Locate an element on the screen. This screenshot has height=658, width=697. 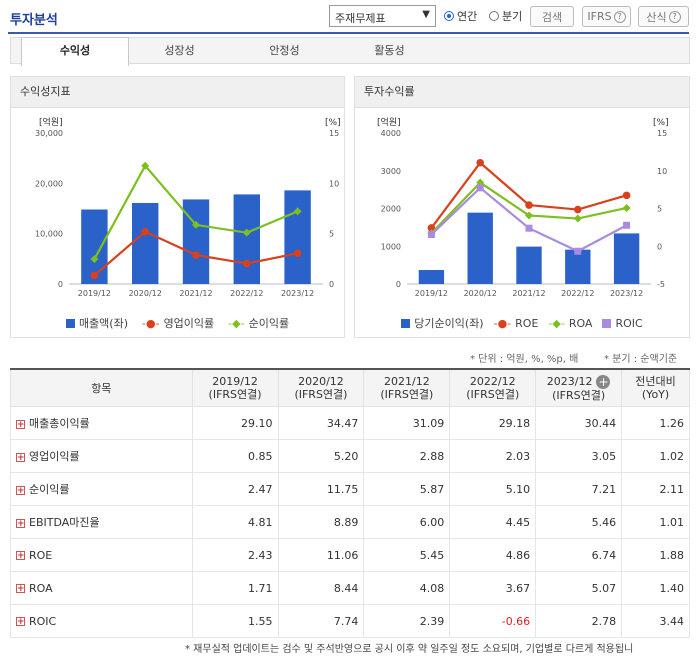
tab-profitability: 수익성 is located at coordinates (75, 51).